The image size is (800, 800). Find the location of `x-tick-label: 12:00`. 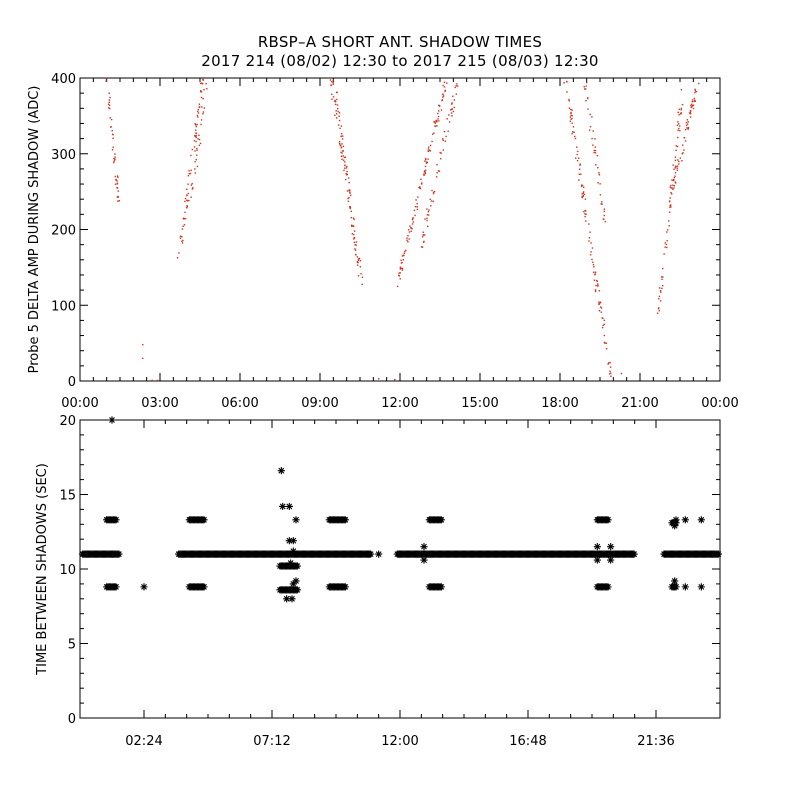

x-tick-label: 12:00 is located at coordinates (399, 403).